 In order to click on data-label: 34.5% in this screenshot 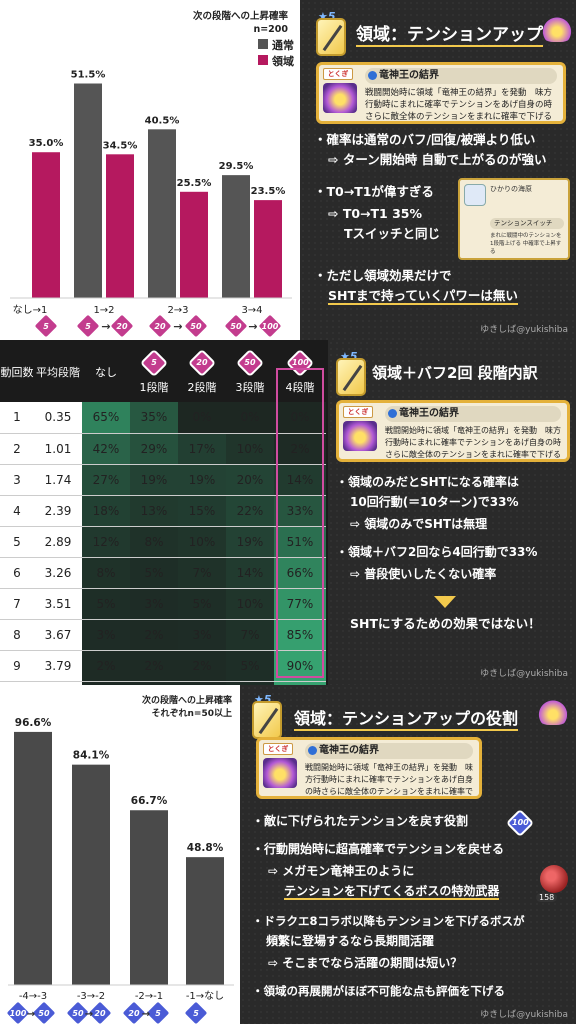, I will do `click(120, 145)`.